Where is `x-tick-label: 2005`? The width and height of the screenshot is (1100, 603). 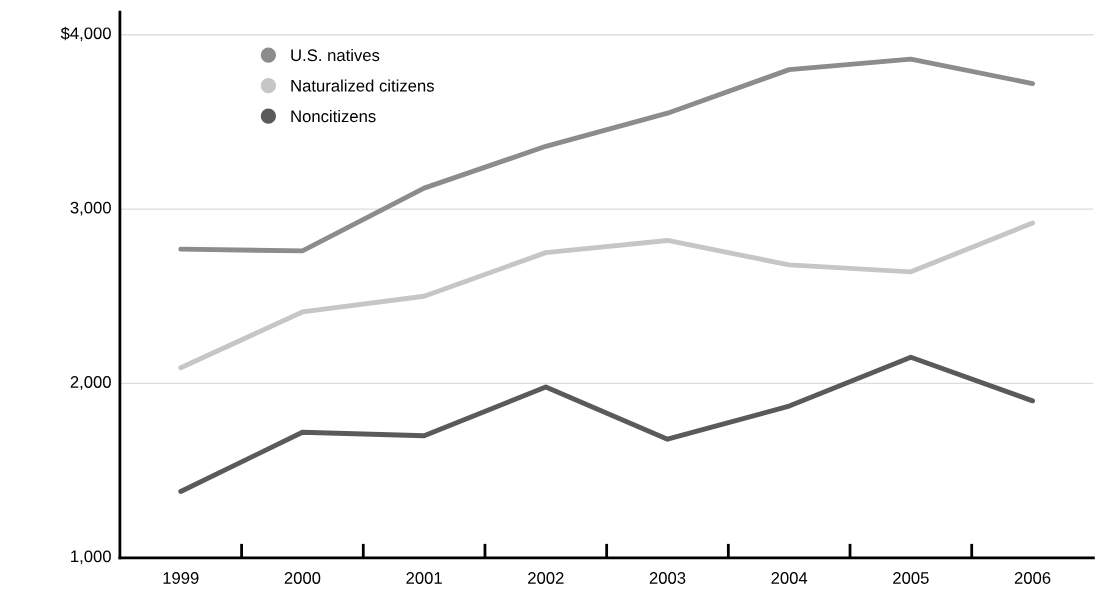
x-tick-label: 2005 is located at coordinates (911, 578).